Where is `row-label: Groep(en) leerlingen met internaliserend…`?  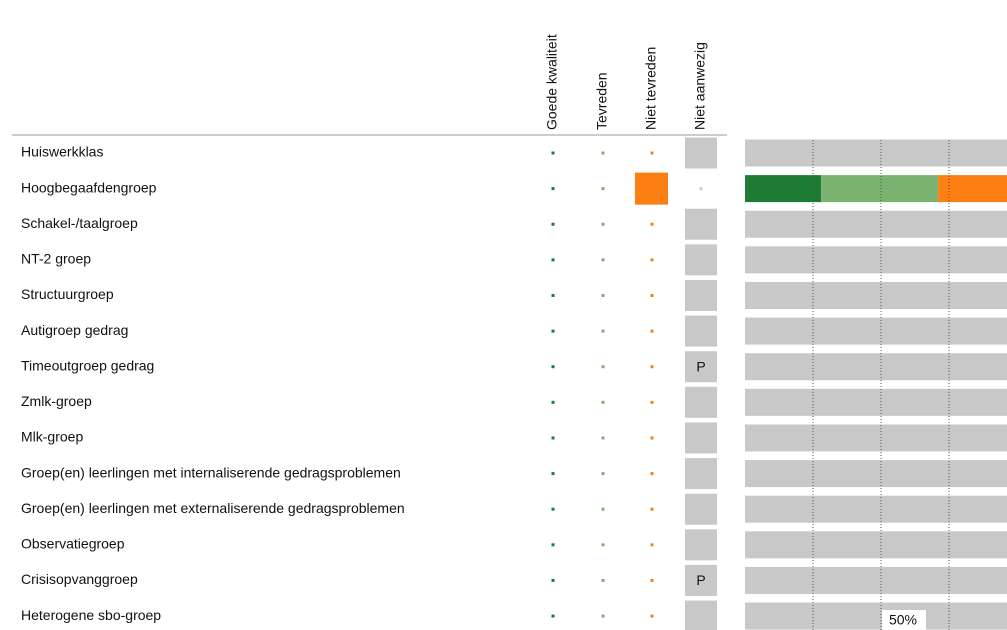
row-label: Groep(en) leerlingen met internaliserend… is located at coordinates (211, 472).